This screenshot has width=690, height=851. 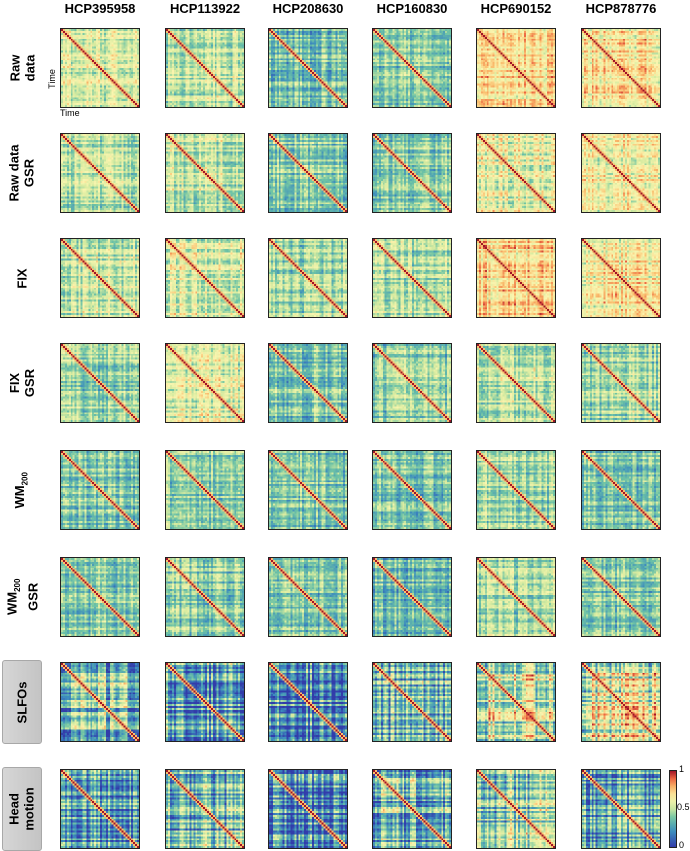 I want to click on colorbar-tick-label: 0, so click(x=682, y=845).